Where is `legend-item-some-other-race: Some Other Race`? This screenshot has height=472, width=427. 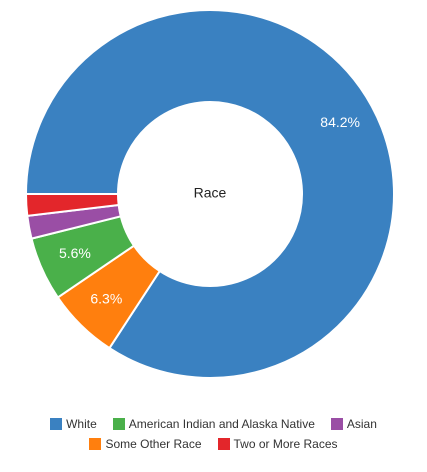 legend-item-some-other-race: Some Other Race is located at coordinates (145, 444).